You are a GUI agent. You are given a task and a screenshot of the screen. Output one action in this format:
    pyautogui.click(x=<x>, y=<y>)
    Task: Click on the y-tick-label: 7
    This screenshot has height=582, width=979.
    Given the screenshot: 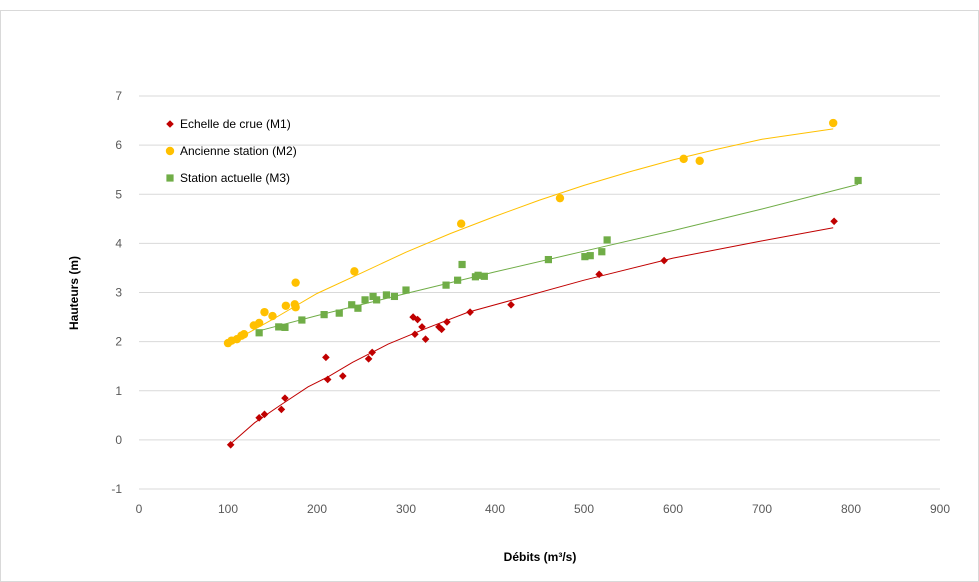 What is the action you would take?
    pyautogui.click(x=118, y=96)
    